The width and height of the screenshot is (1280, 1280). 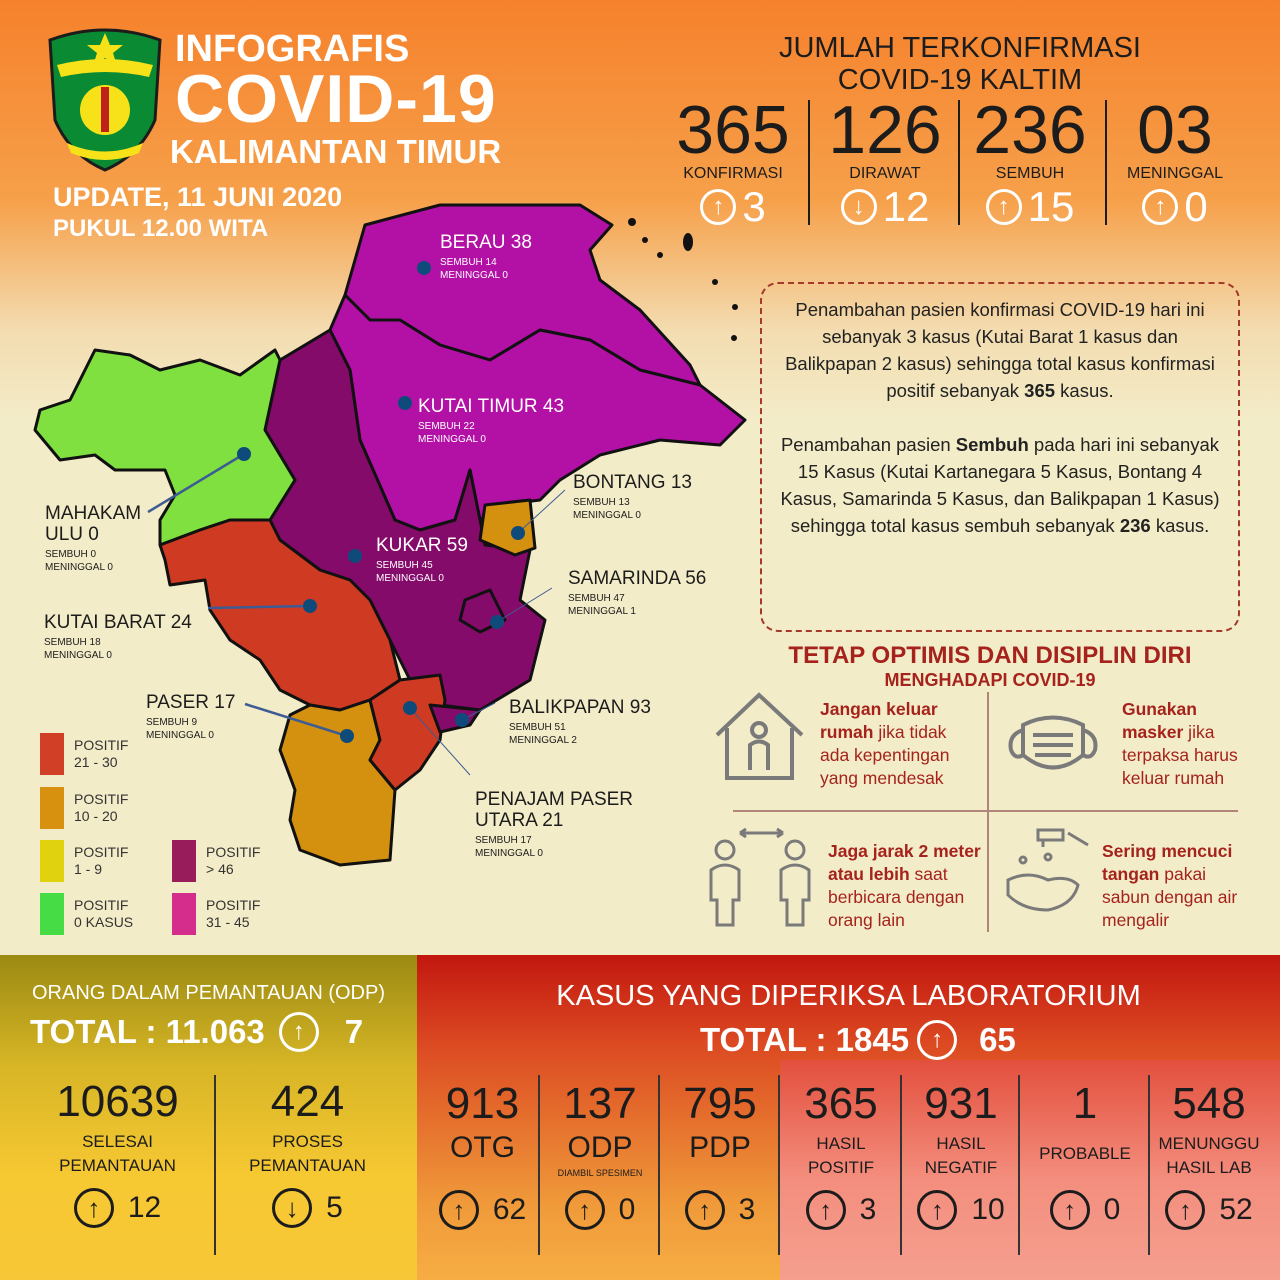 What do you see at coordinates (117, 1208) in the screenshot?
I see `col-change: ↑ 12` at bounding box center [117, 1208].